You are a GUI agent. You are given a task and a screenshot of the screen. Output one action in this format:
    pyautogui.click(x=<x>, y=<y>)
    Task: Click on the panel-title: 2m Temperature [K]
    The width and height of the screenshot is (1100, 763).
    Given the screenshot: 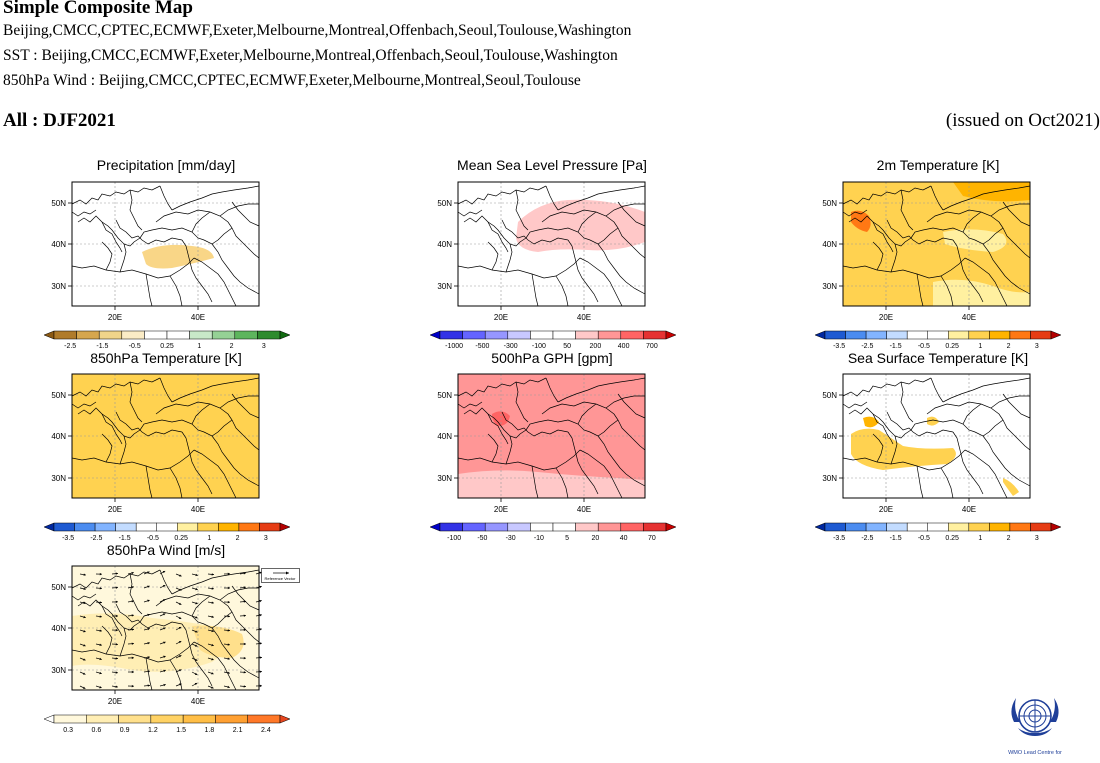 What is the action you would take?
    pyautogui.click(x=938, y=165)
    